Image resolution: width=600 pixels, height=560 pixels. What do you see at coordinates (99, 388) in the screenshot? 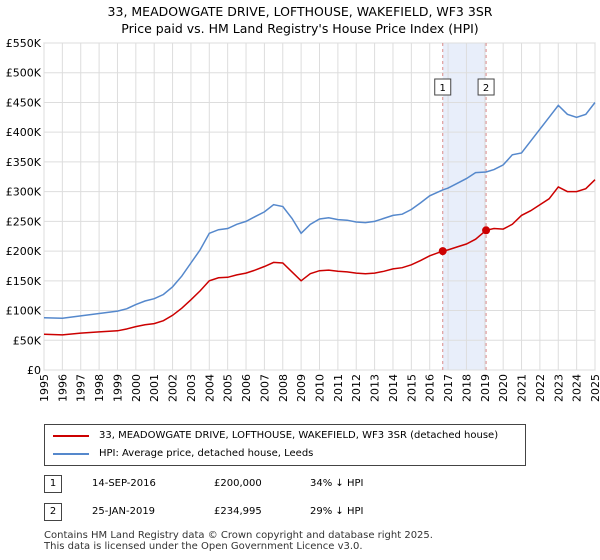
I see `x-tick-label: 1998` at bounding box center [99, 388].